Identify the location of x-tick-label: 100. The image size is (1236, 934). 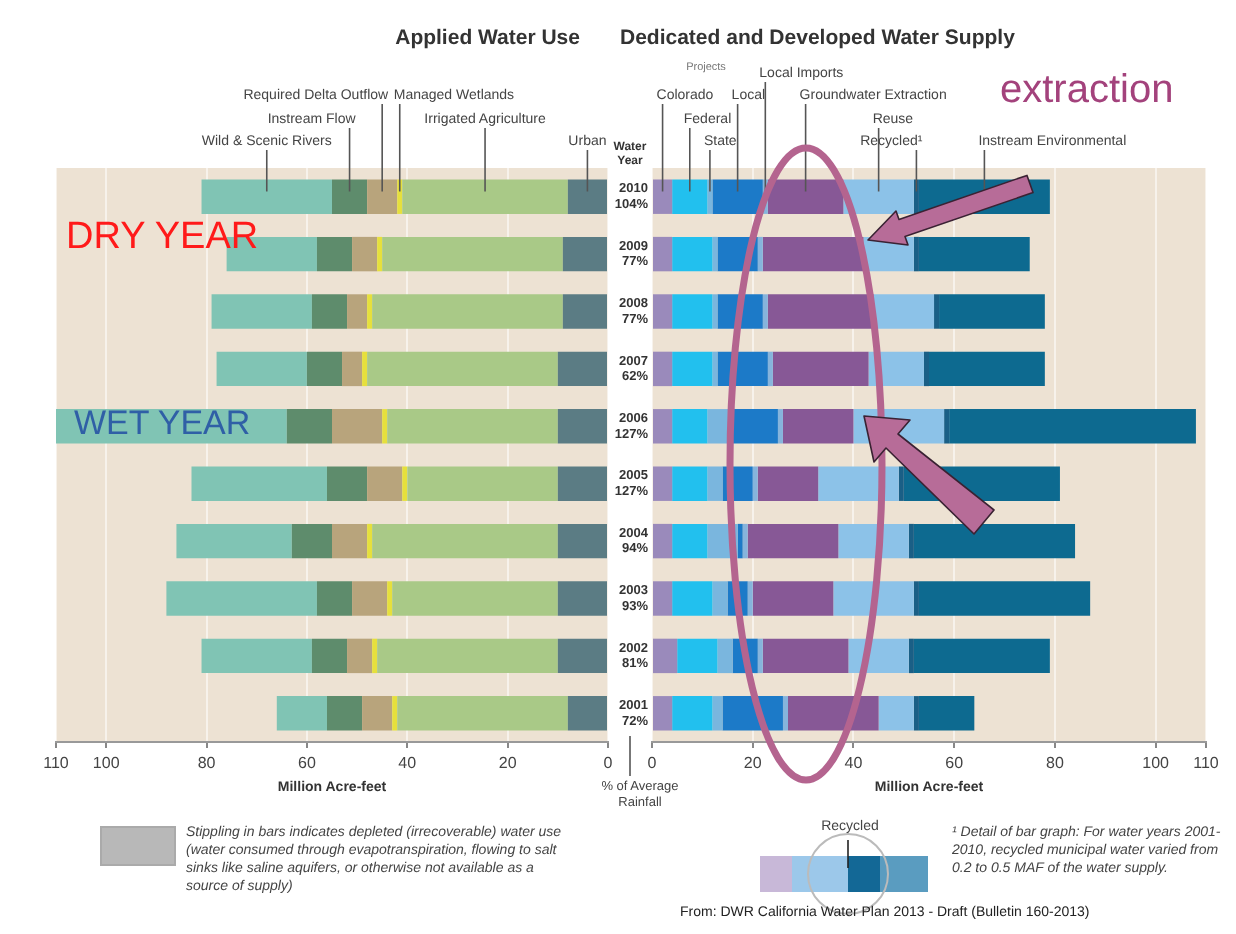
(106, 763).